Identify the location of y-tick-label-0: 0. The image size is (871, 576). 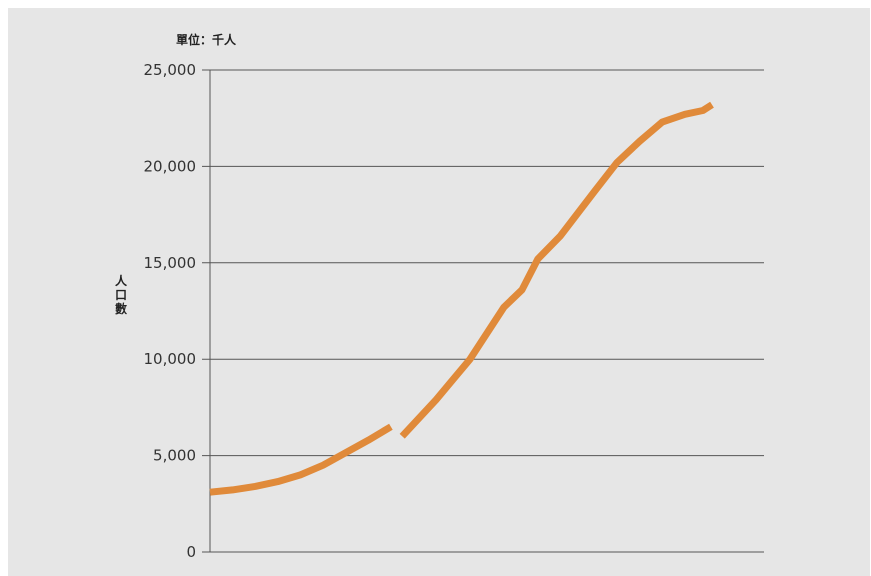
(191, 552).